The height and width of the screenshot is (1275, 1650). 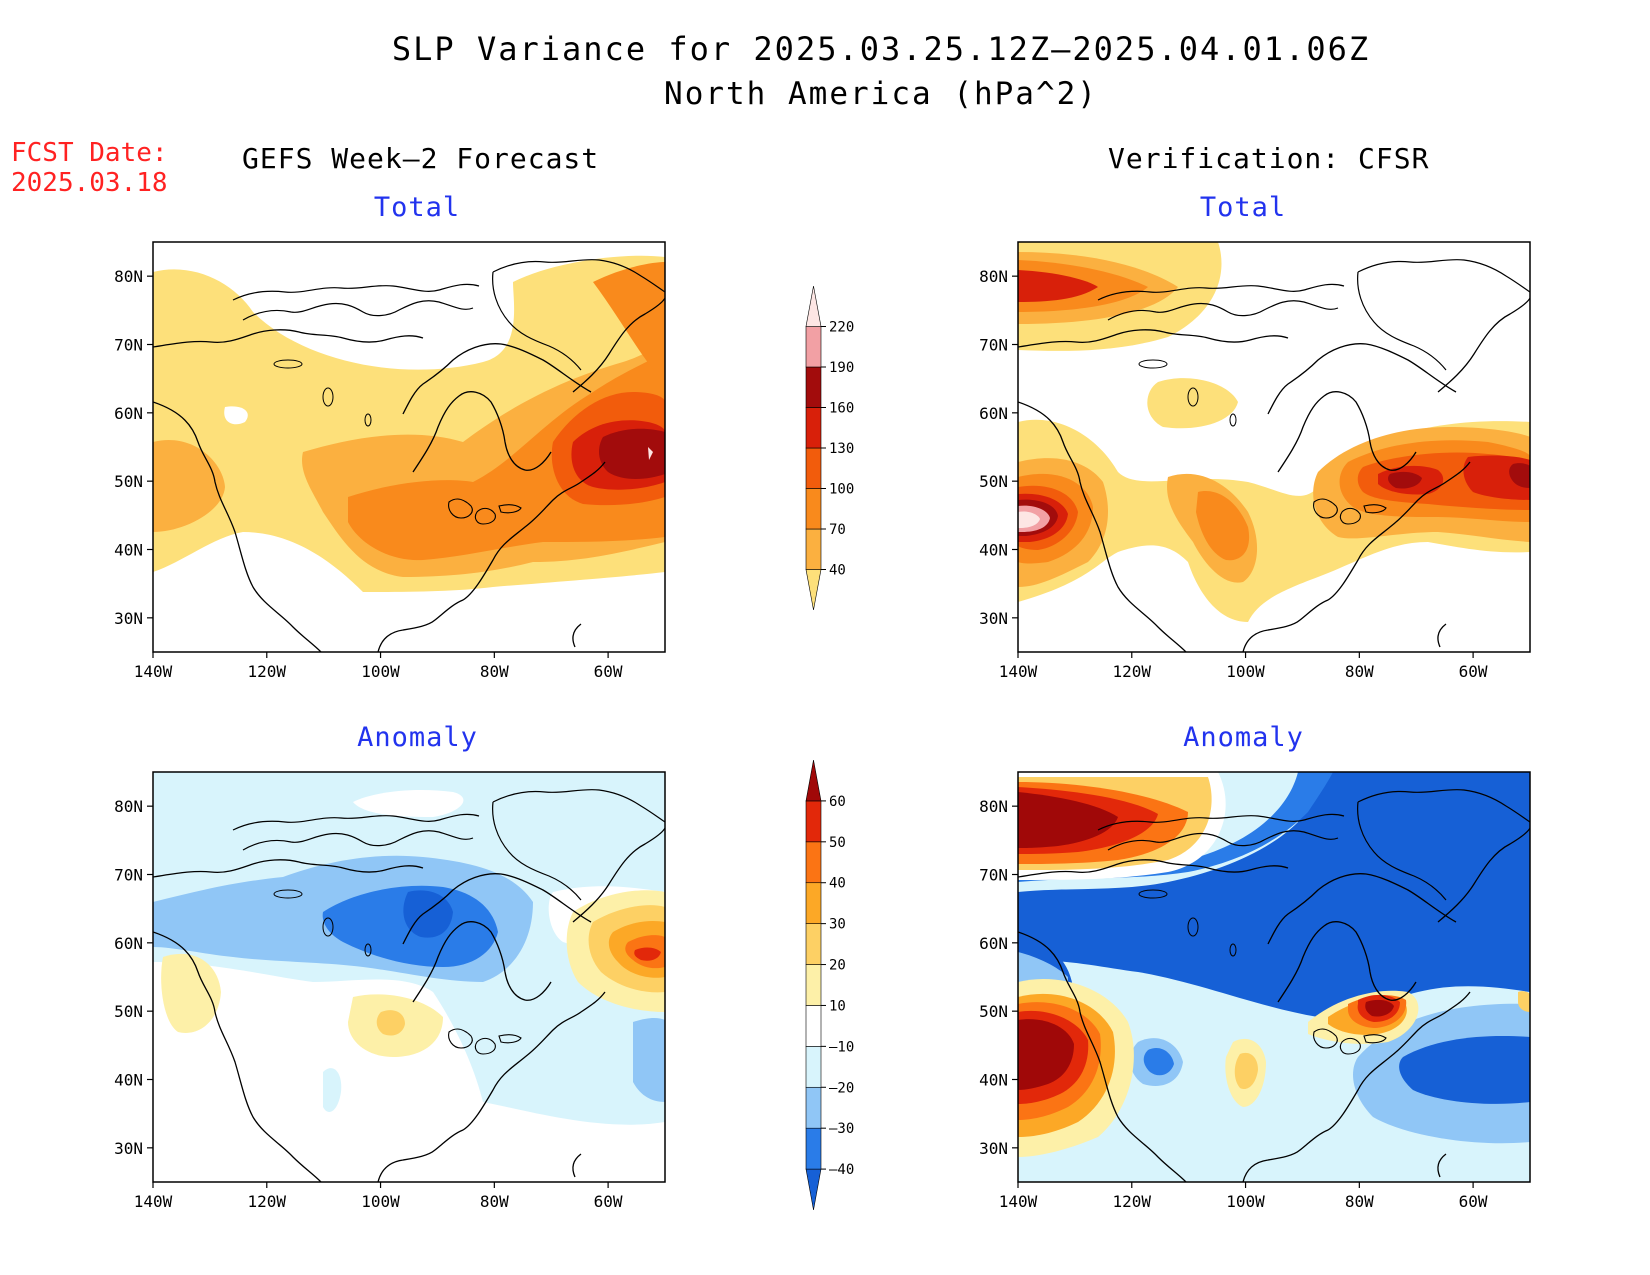 What do you see at coordinates (837, 966) in the screenshot?
I see `cbar-anom-tick-label: 20` at bounding box center [837, 966].